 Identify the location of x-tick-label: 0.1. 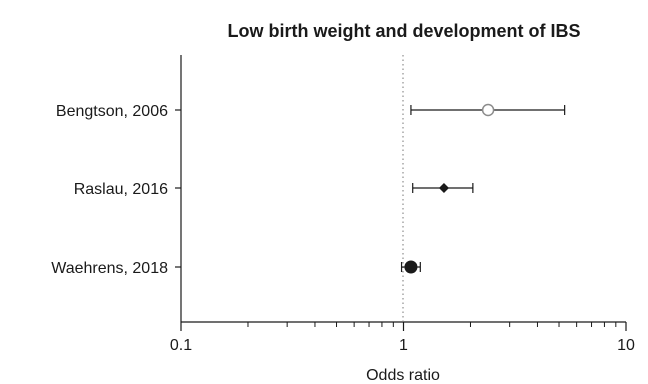
(181, 345).